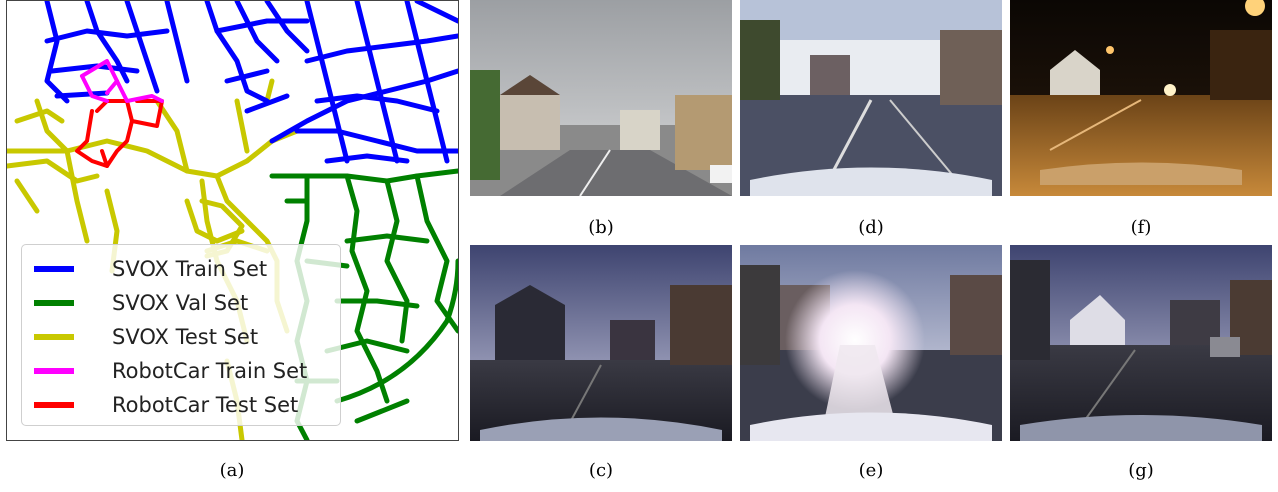 This screenshot has width=1278, height=492. What do you see at coordinates (251, 82) in the screenshot?
I see `svox-train-routes` at bounding box center [251, 82].